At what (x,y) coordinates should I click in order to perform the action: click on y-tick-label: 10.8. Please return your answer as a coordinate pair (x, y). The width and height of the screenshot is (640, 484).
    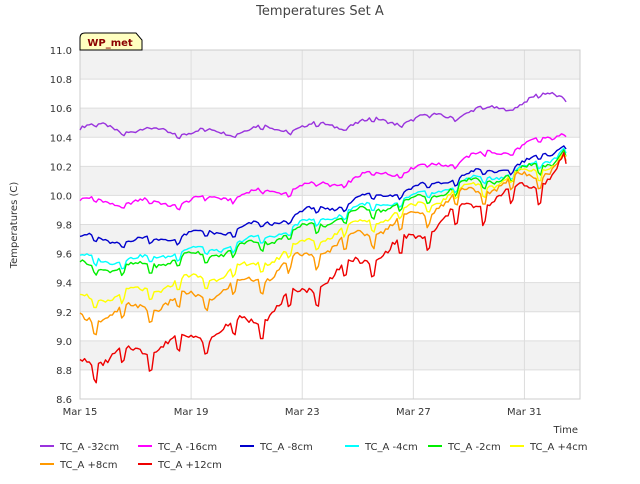
    Looking at the image, I should click on (61, 80).